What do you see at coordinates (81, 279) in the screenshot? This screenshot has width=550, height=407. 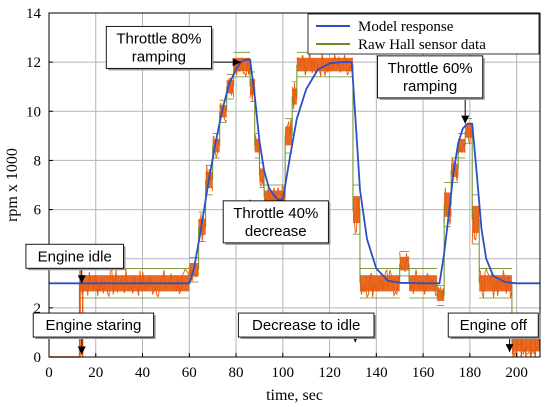 I see `annotation-arrowhead-engineidle` at bounding box center [81, 279].